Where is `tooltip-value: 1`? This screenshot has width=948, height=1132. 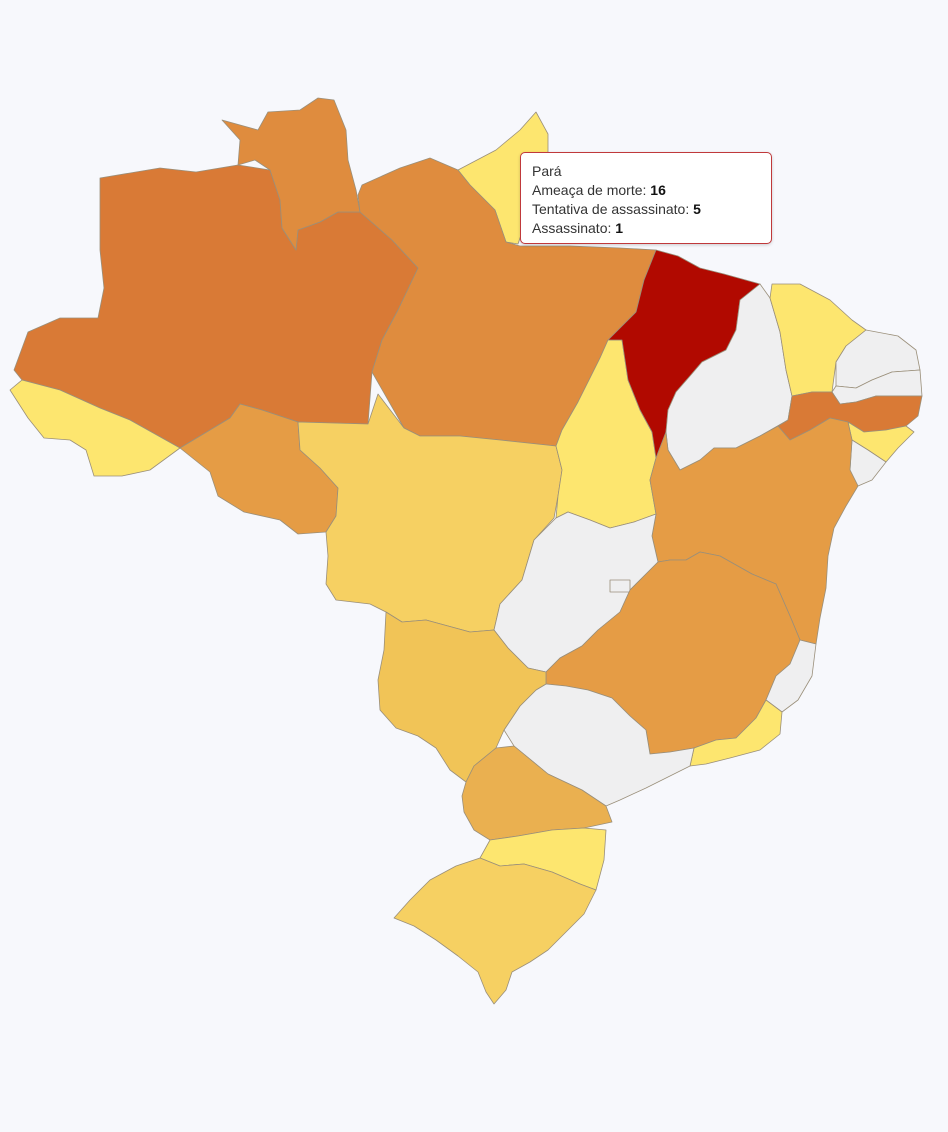
tooltip-value: 1 is located at coordinates (619, 228).